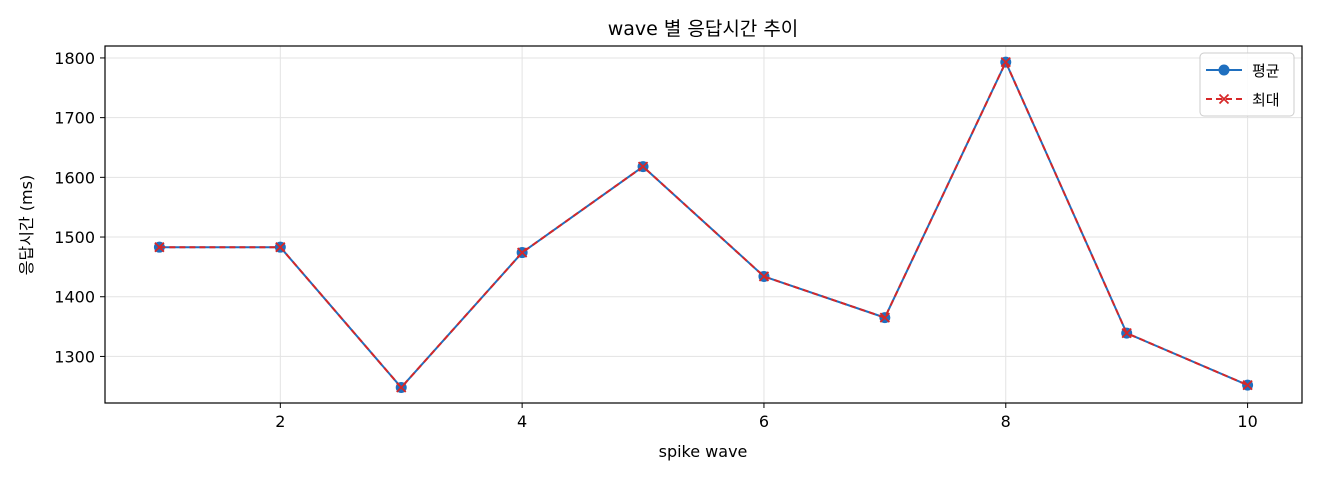  I want to click on y-tick-label: 1800, so click(74, 58).